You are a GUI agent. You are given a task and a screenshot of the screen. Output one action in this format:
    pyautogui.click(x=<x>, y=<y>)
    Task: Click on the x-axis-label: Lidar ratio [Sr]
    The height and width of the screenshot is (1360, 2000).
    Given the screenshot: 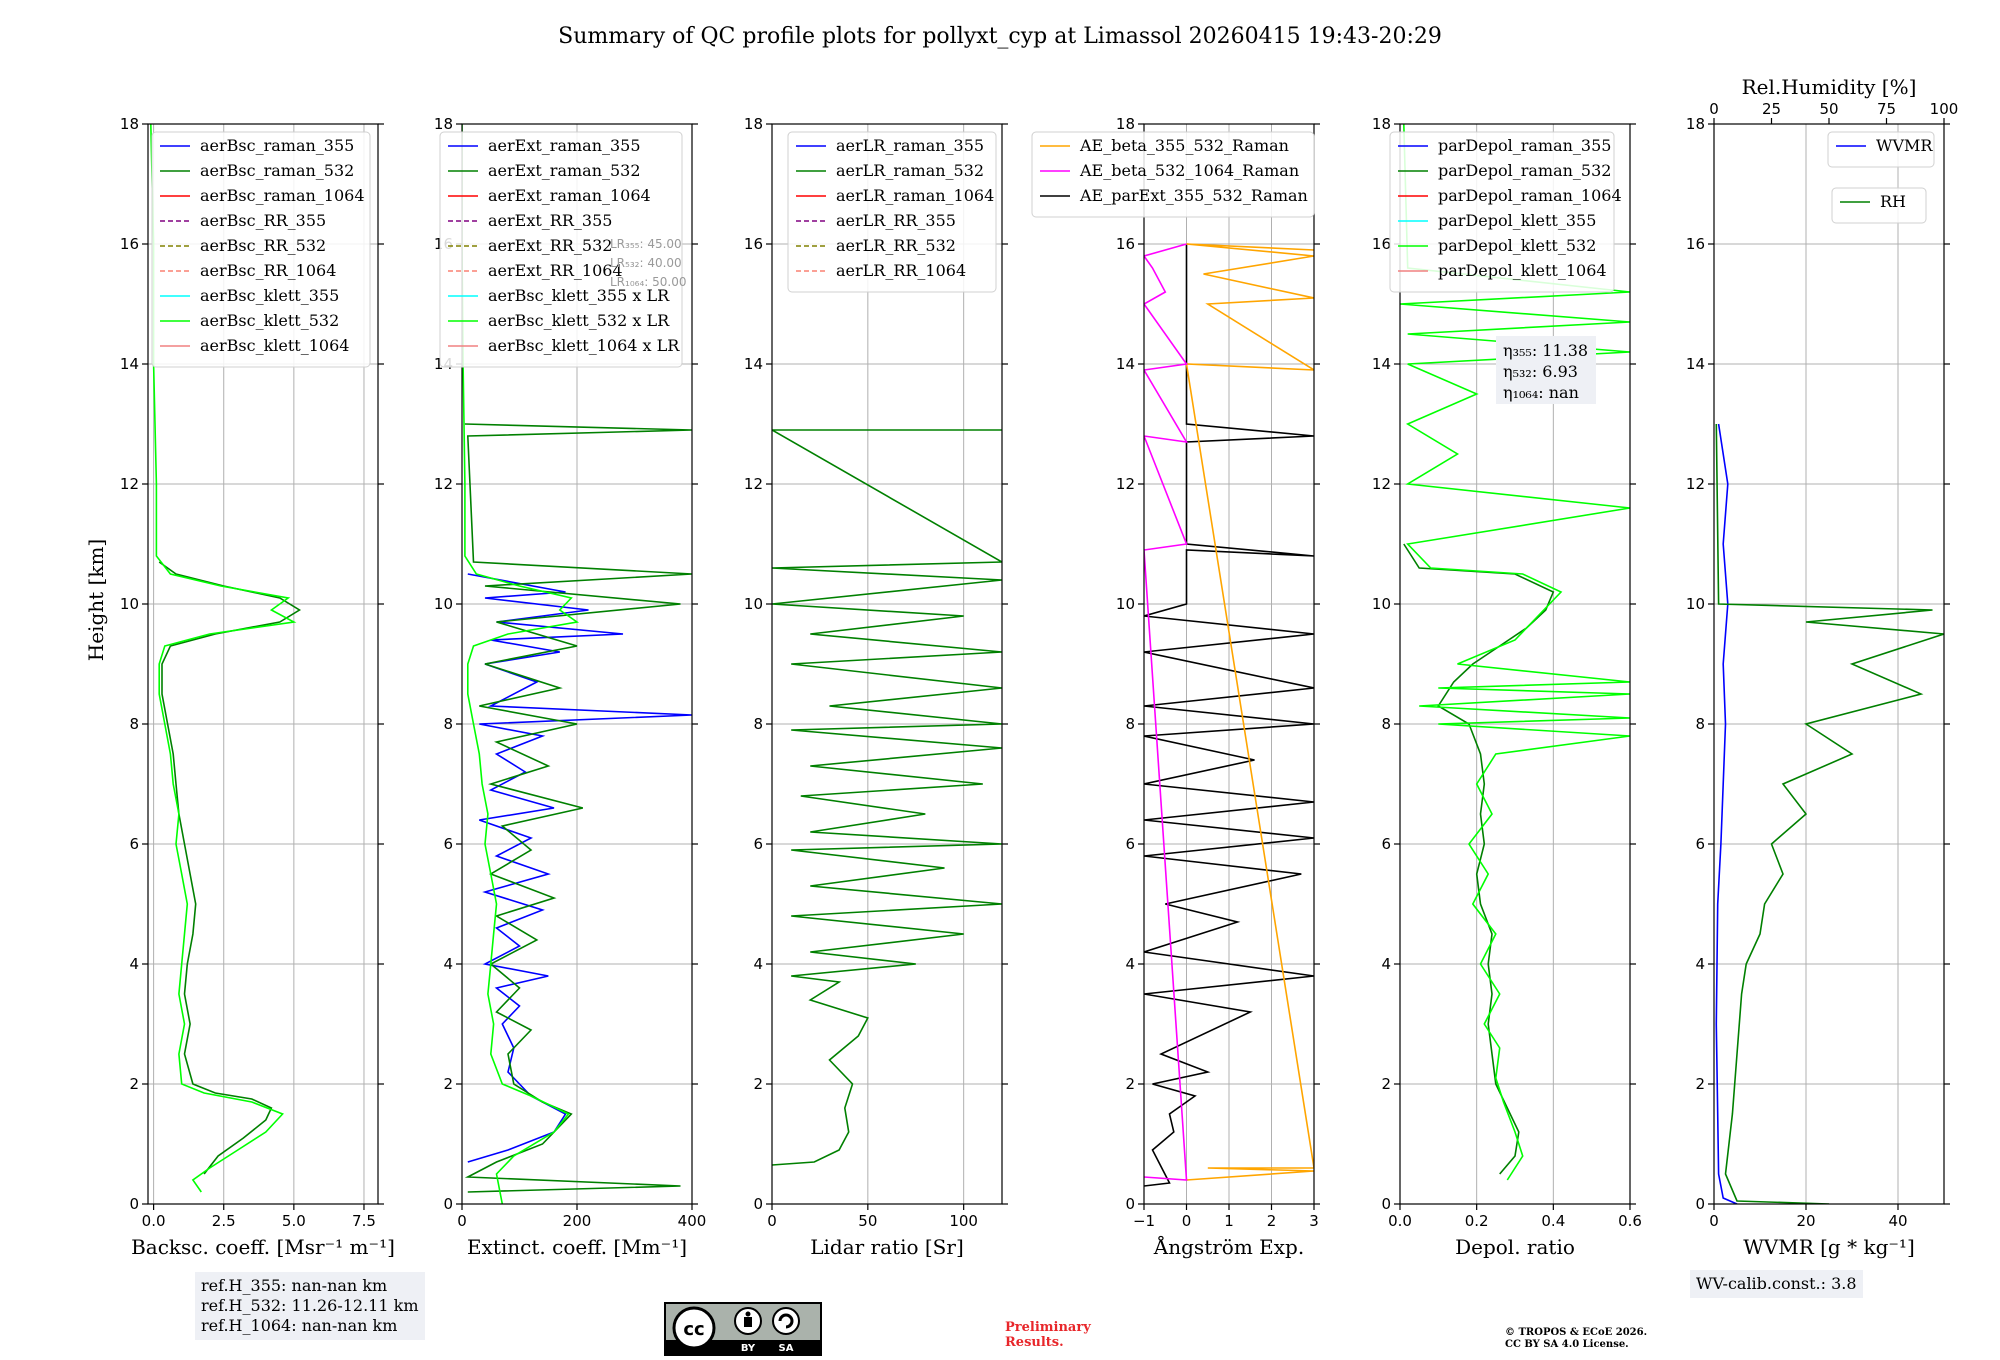 What is the action you would take?
    pyautogui.click(x=887, y=1247)
    